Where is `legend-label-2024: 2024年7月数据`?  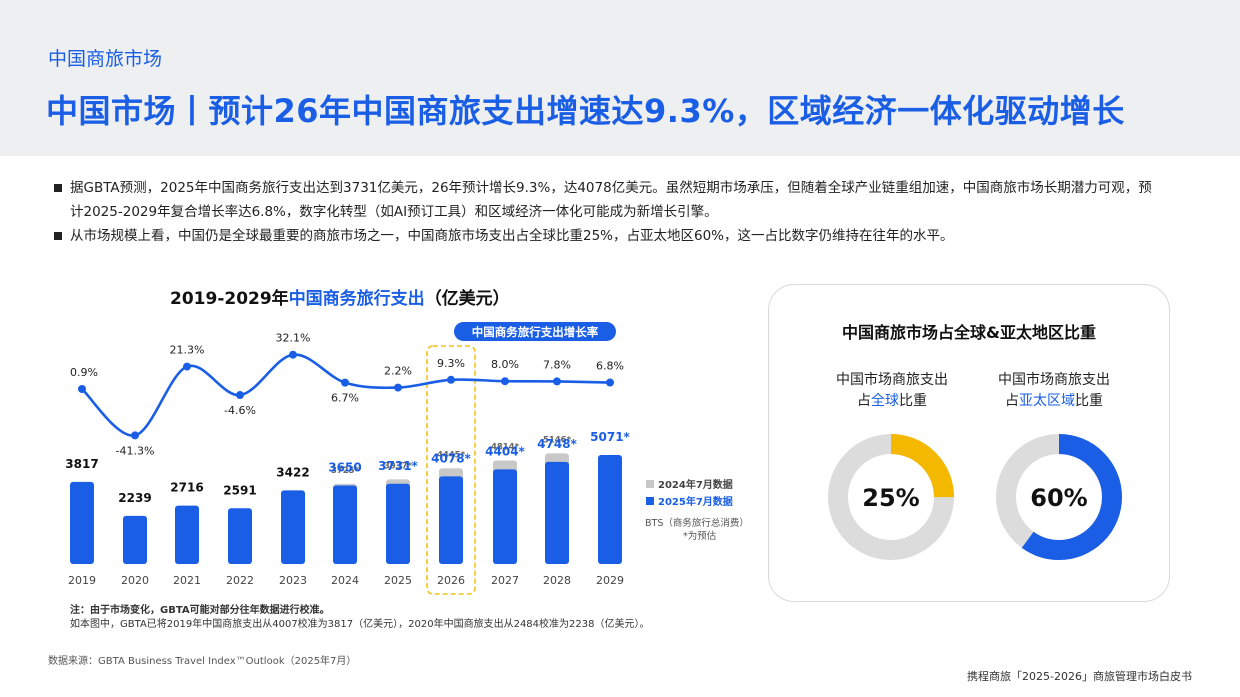
legend-label-2024: 2024年7月数据 is located at coordinates (695, 484).